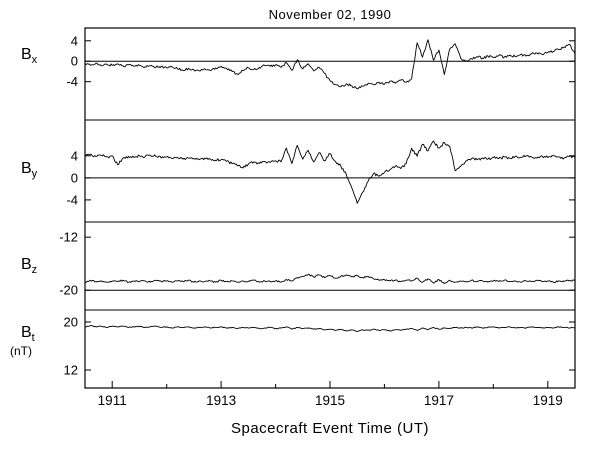 This screenshot has height=452, width=603. What do you see at coordinates (330, 278) in the screenshot?
I see `bz-trace` at bounding box center [330, 278].